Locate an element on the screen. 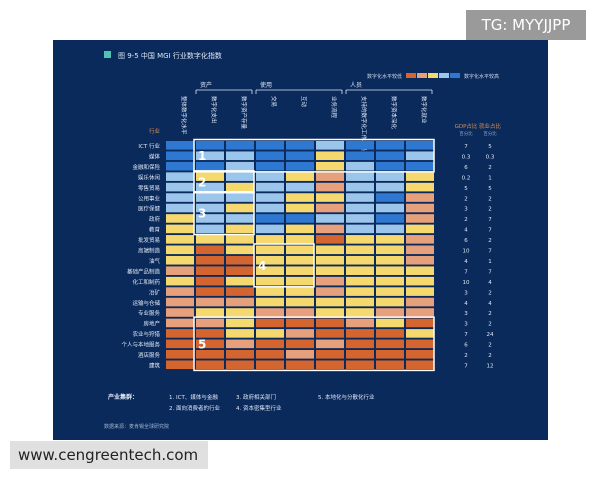 The width and height of the screenshot is (600, 480). row-label: 批发贸易 is located at coordinates (149, 240).